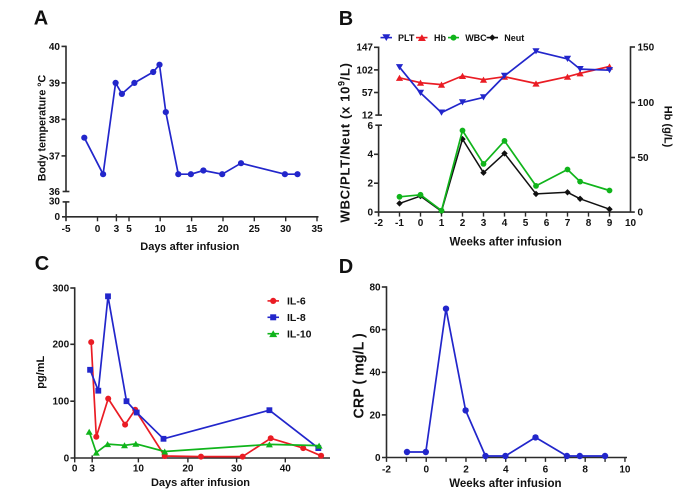 The height and width of the screenshot is (496, 688). I want to click on svg-text: IL-6, so click(296, 302).